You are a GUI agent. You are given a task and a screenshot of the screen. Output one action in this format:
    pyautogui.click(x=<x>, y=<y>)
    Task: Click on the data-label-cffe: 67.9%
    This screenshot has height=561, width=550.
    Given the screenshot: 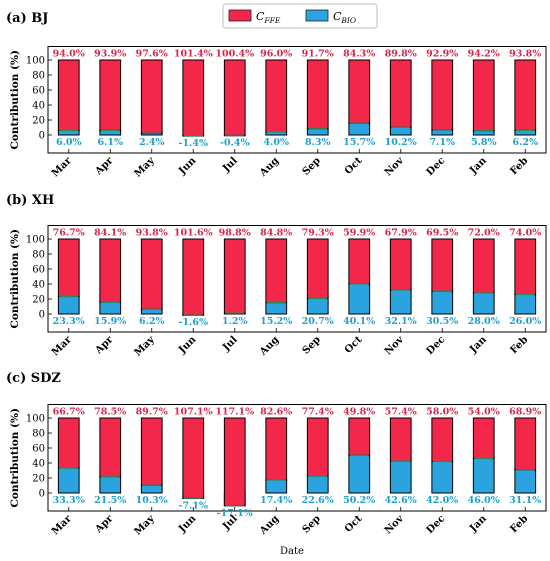 What is the action you would take?
    pyautogui.click(x=401, y=233)
    